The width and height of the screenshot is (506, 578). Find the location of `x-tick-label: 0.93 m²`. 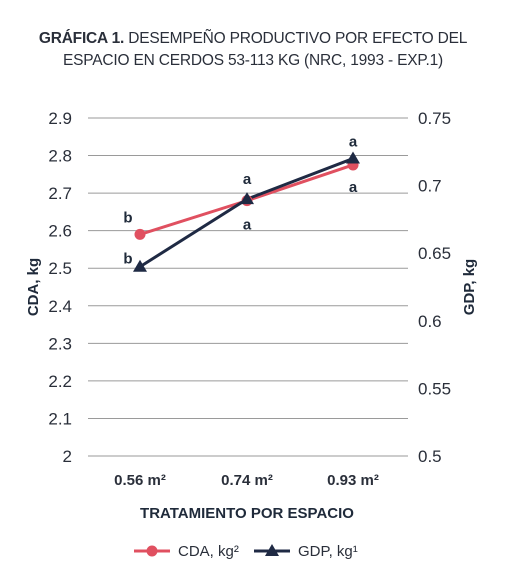

x-tick-label: 0.93 m² is located at coordinates (353, 480).